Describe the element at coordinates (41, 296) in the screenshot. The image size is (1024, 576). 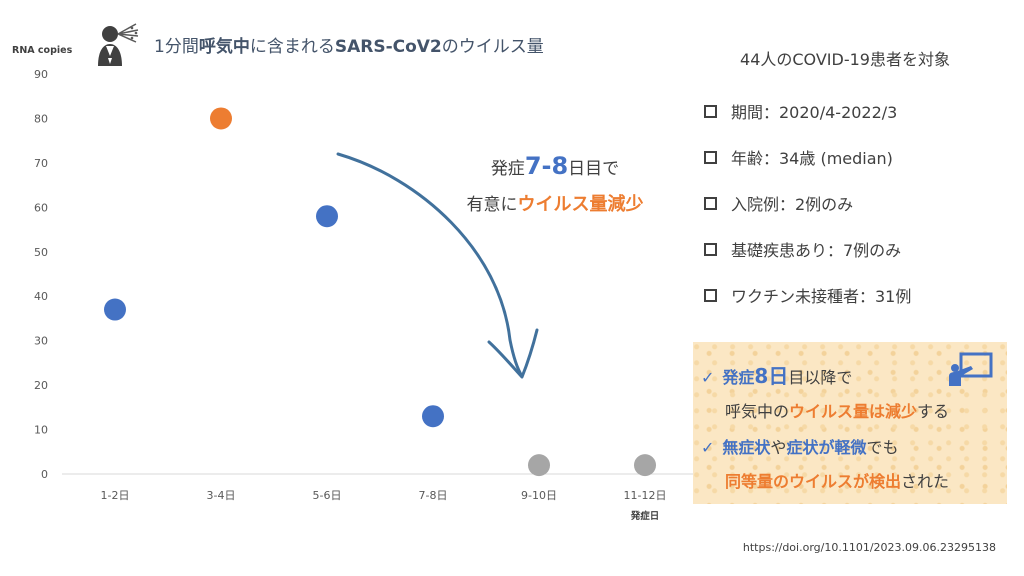
I see `y-tick-label: 40` at that location.